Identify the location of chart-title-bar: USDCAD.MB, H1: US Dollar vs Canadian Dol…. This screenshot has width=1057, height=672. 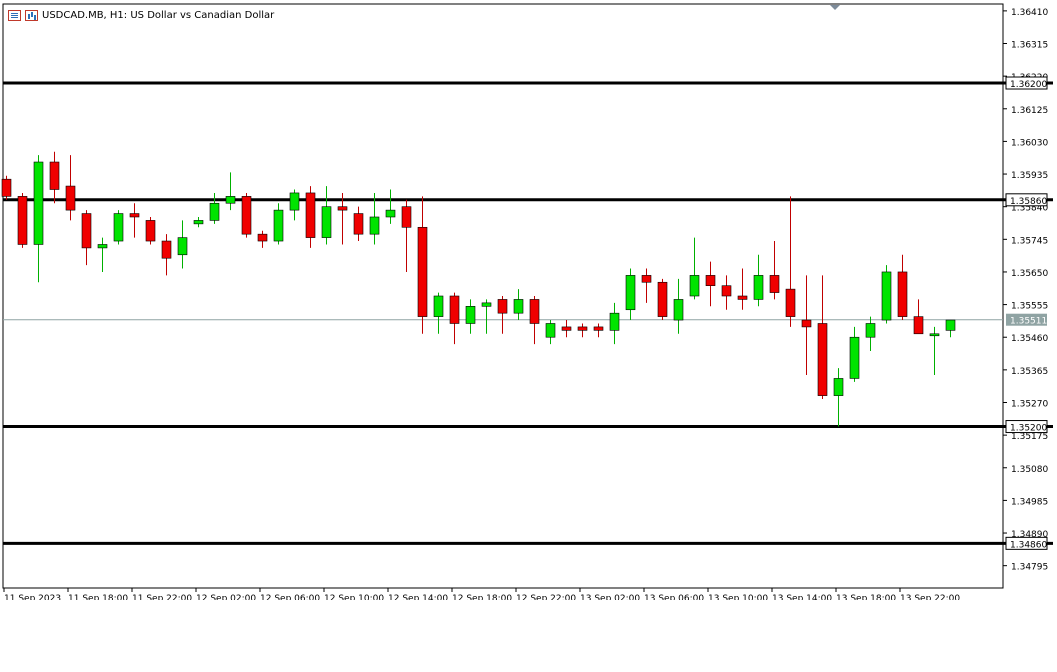
(141, 15).